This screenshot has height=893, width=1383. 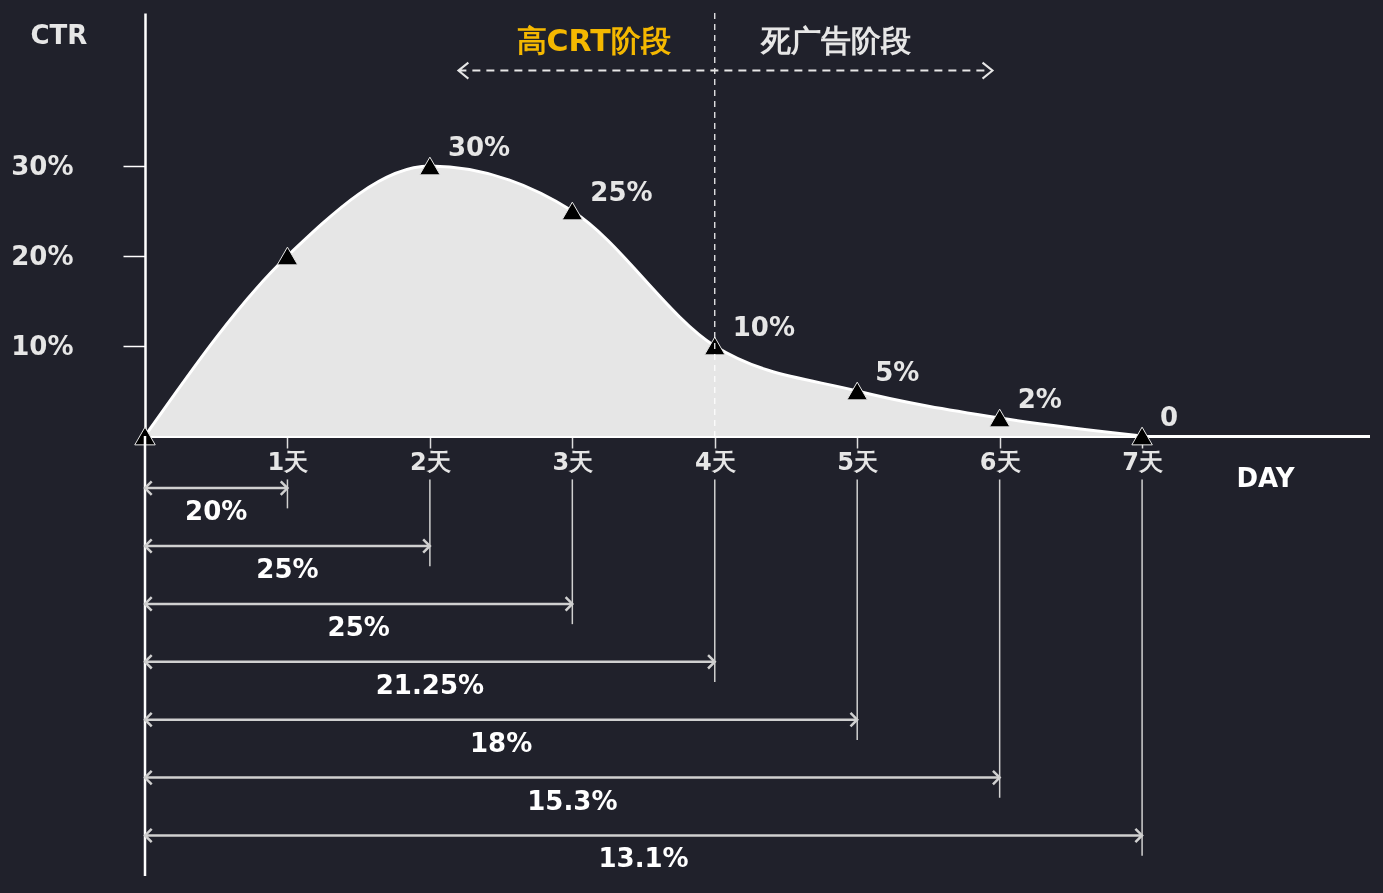 What do you see at coordinates (288, 461) in the screenshot?
I see `x-tick-label: 1天` at bounding box center [288, 461].